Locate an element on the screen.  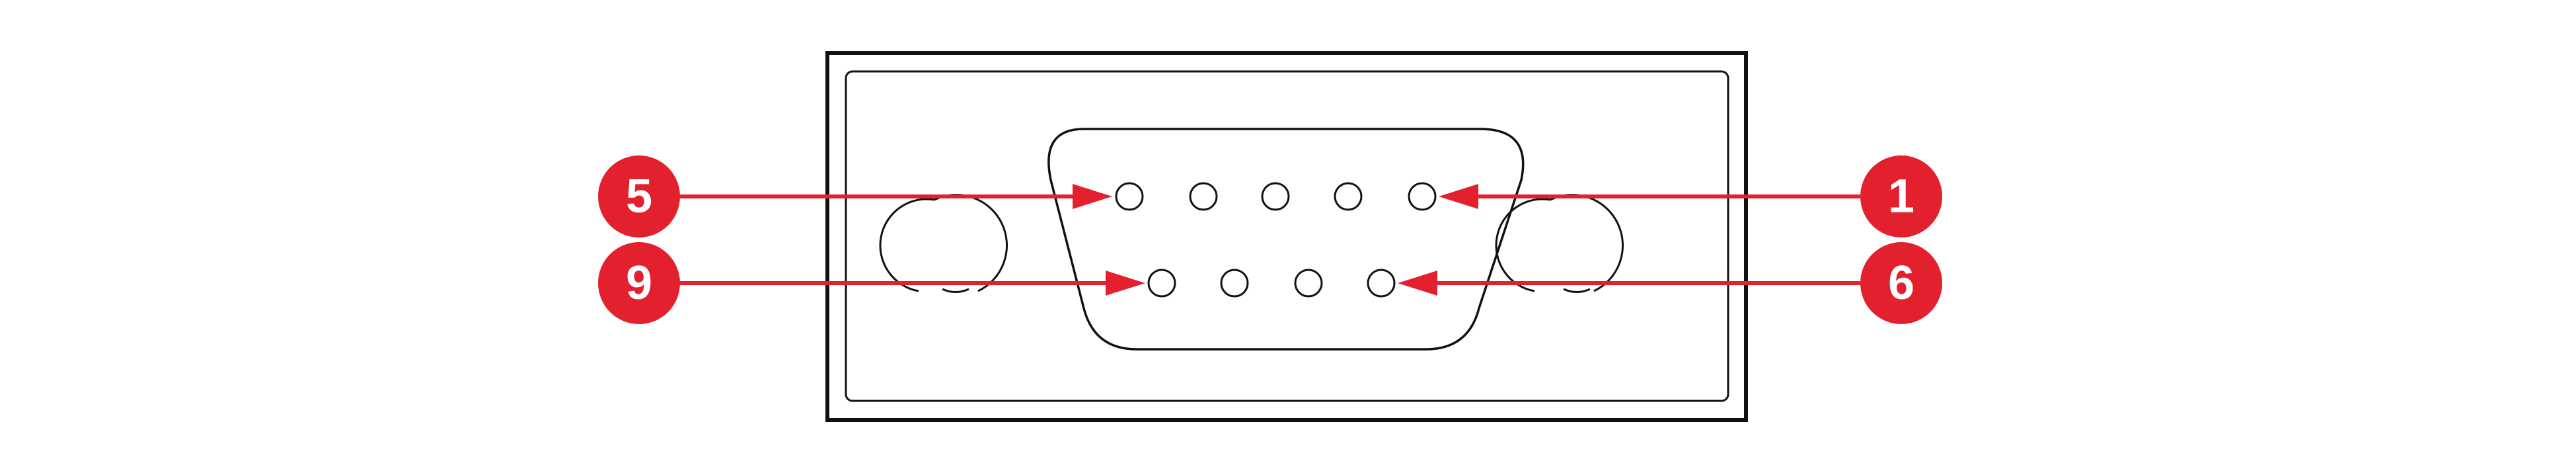
pin-row-top is located at coordinates (1276, 196).